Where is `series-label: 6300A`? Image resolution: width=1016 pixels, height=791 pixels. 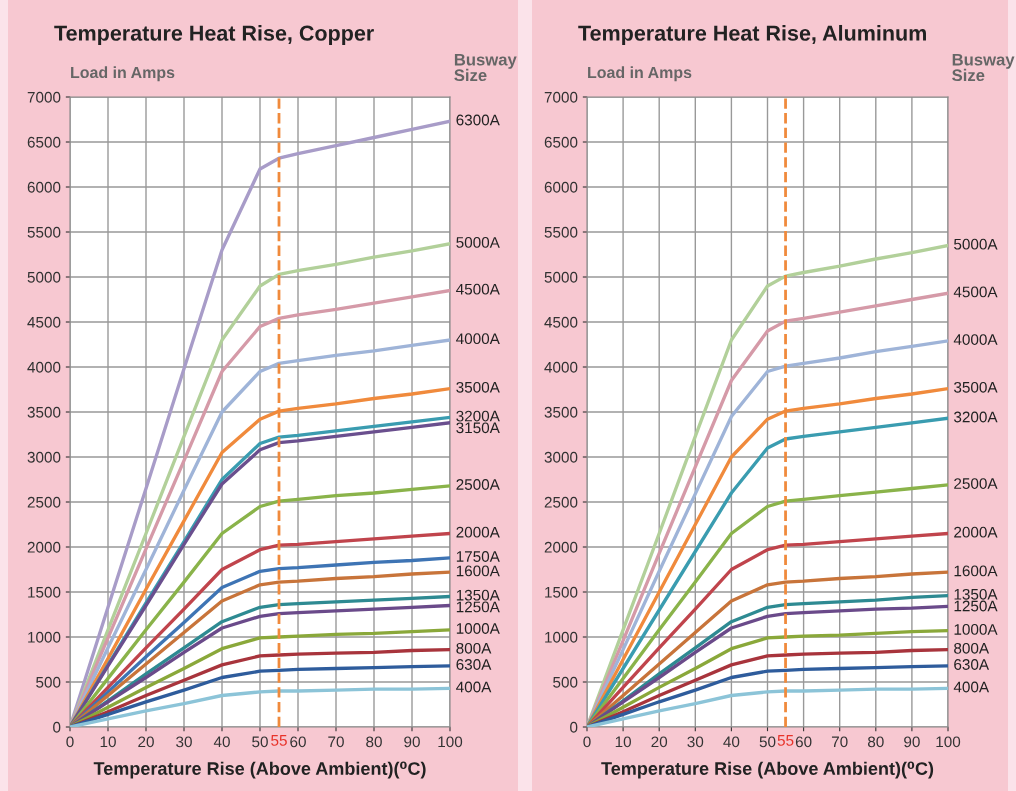 series-label: 6300A is located at coordinates (478, 120).